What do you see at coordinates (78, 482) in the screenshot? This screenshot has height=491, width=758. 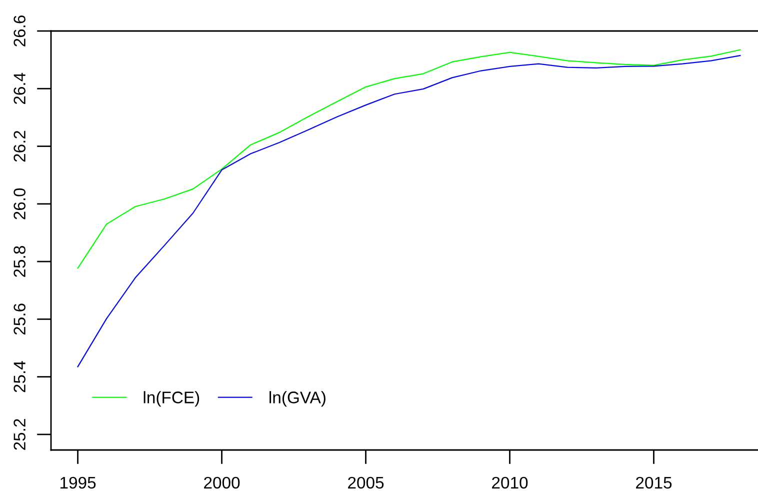 I see `x-tick-label: 1995` at bounding box center [78, 482].